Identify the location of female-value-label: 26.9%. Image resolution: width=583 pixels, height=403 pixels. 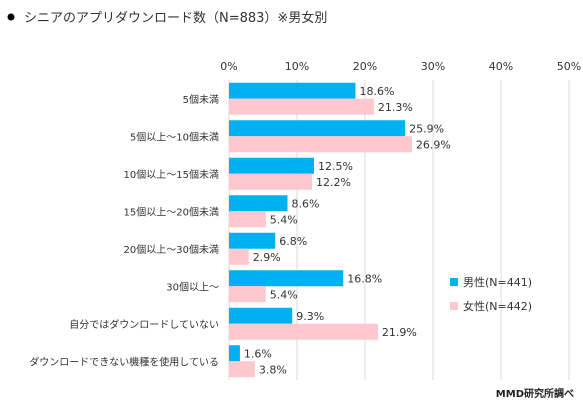
(433, 144).